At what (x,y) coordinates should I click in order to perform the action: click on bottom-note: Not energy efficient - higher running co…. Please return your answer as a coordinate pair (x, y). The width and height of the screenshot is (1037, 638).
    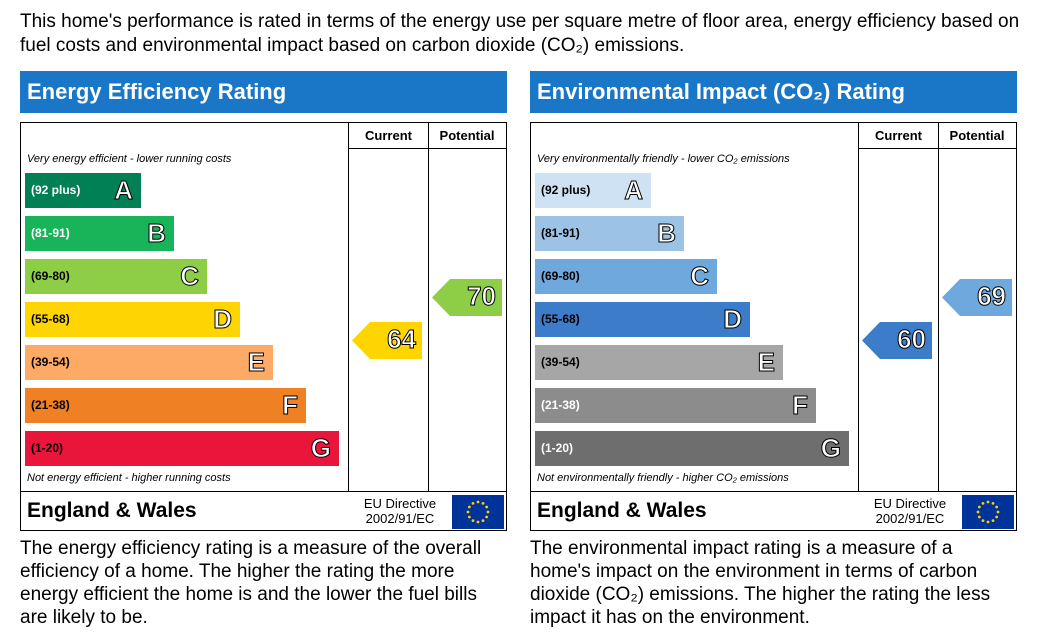
    Looking at the image, I should click on (129, 478).